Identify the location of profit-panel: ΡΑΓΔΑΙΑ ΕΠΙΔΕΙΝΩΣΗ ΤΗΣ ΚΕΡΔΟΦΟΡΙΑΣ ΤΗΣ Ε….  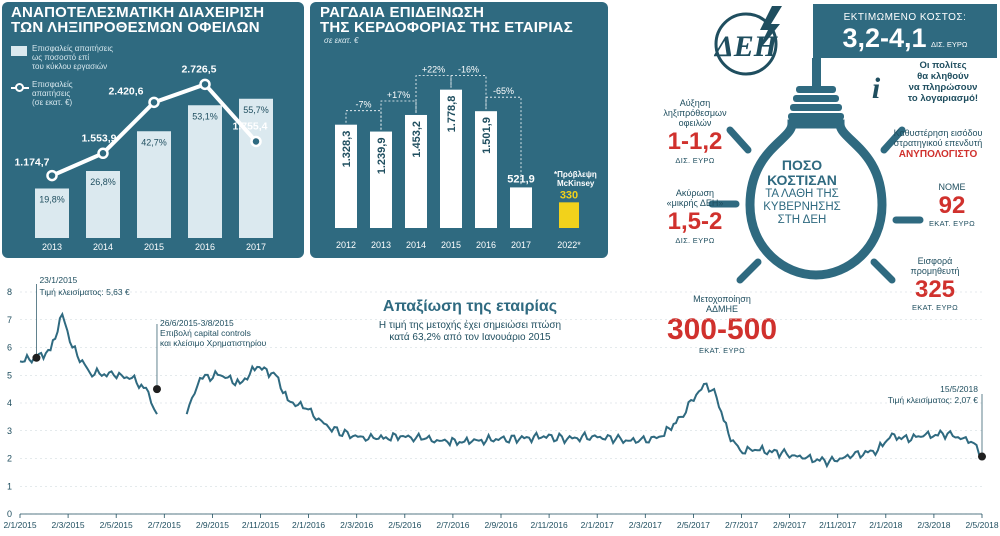
(459, 130).